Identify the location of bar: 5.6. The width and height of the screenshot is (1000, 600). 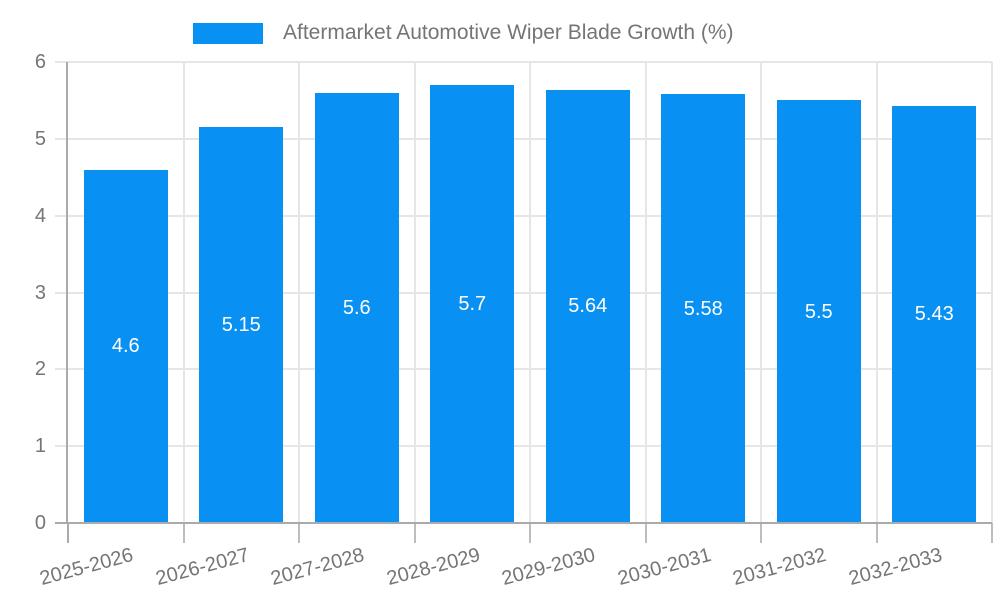
(356, 307).